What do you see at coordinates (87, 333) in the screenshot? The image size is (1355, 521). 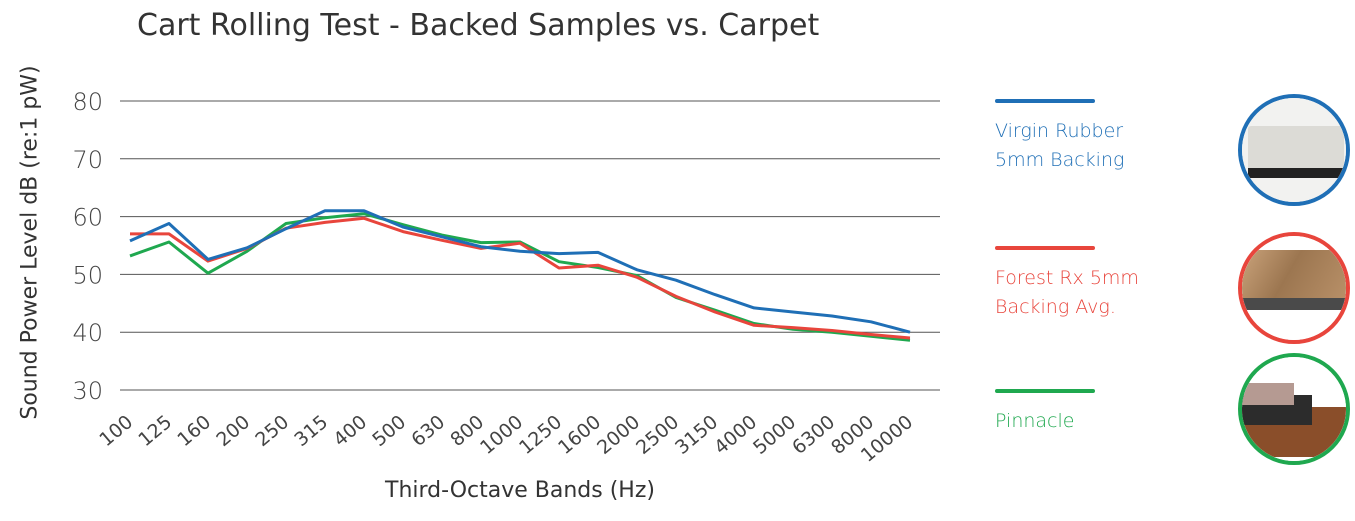 I see `y-tick-label: 40` at bounding box center [87, 333].